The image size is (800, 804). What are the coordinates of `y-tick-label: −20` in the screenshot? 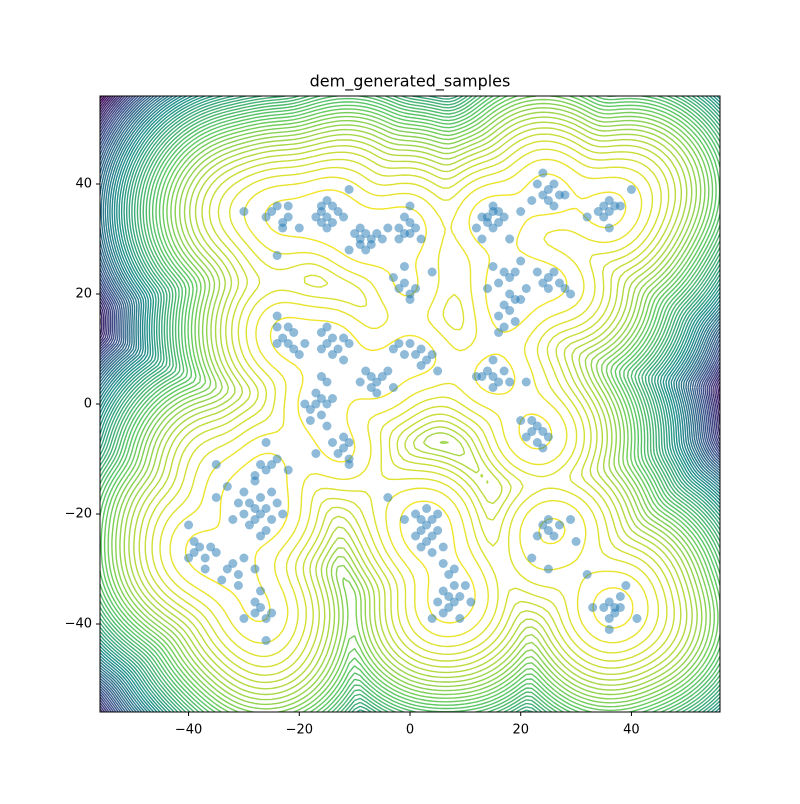 It's located at (78, 514).